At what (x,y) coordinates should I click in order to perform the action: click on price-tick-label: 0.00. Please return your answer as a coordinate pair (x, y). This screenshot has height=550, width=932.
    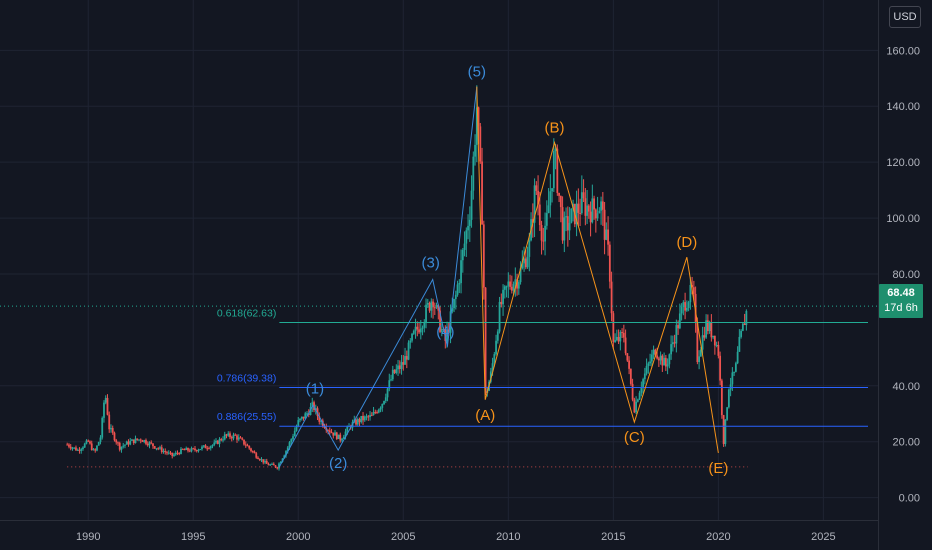
    Looking at the image, I should click on (909, 499).